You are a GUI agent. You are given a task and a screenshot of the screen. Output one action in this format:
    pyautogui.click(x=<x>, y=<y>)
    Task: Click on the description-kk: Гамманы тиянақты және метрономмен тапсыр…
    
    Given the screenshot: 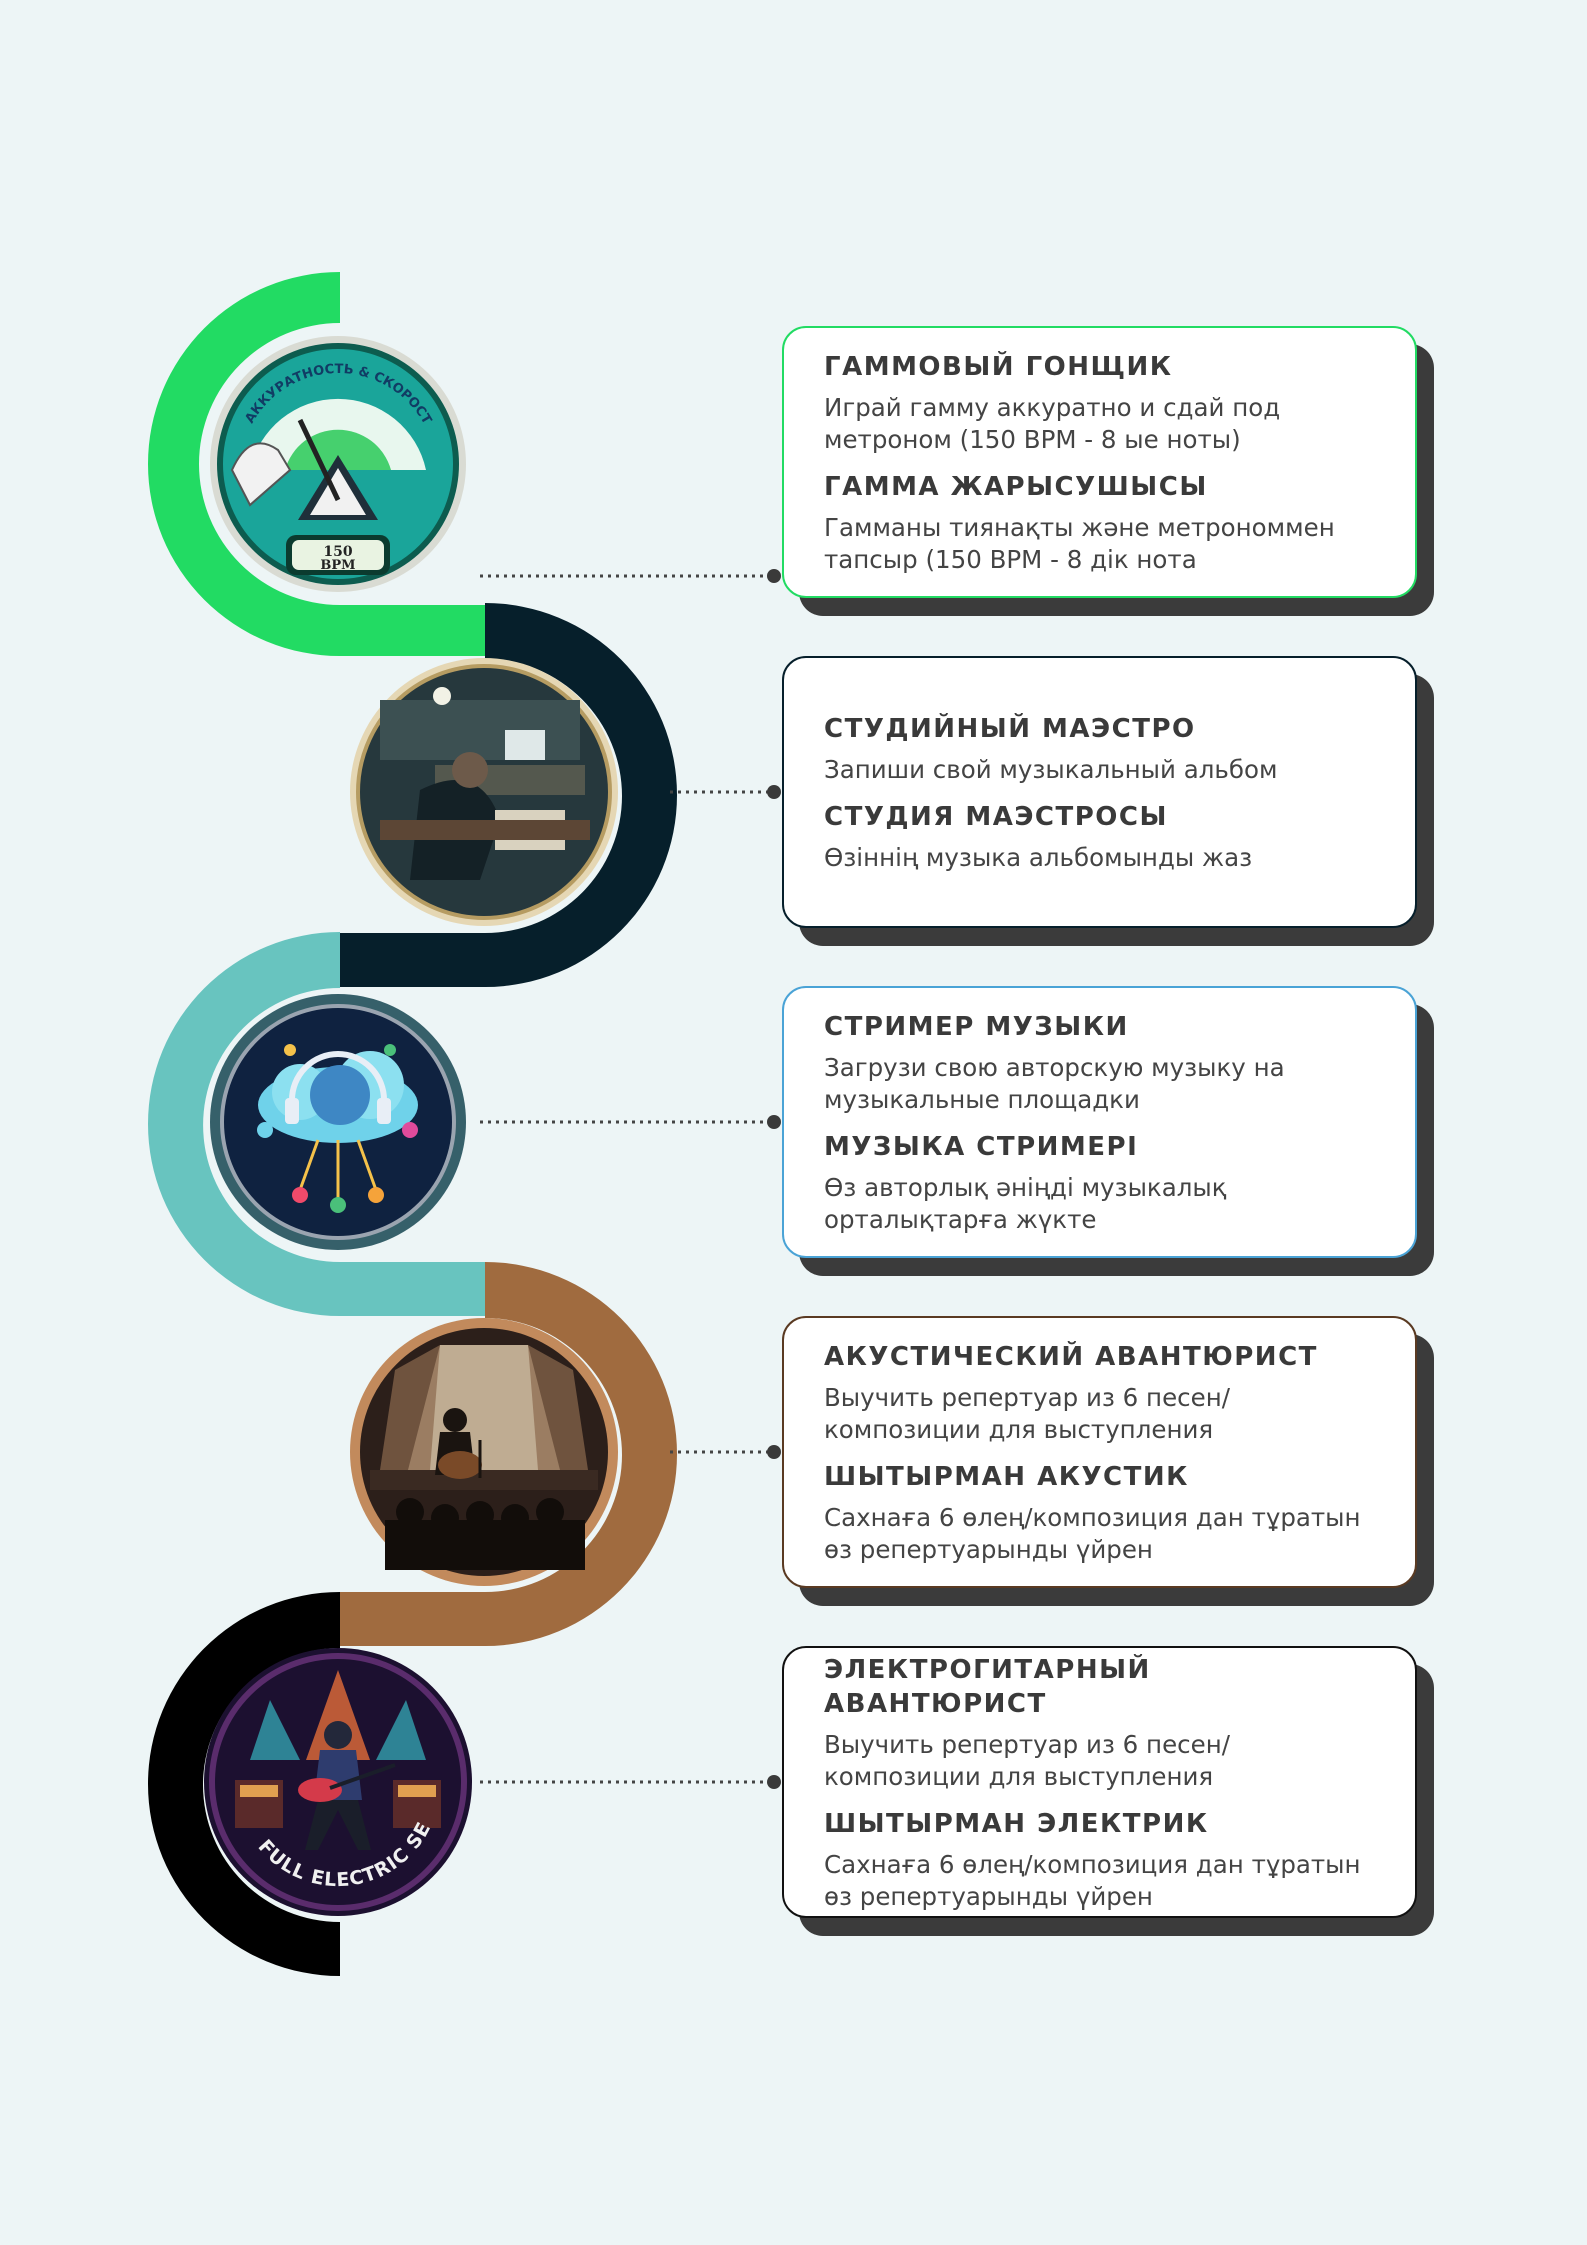 What is the action you would take?
    pyautogui.click(x=1079, y=543)
    